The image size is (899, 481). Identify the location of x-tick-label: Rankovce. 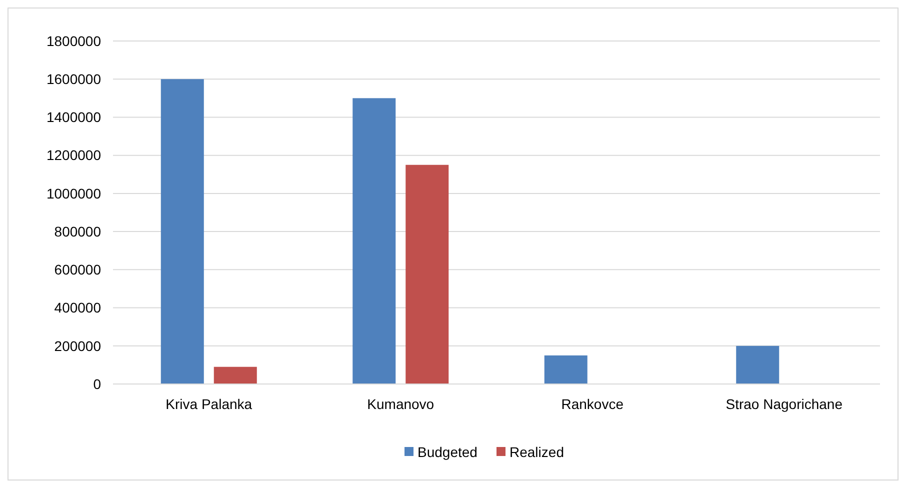
(592, 404).